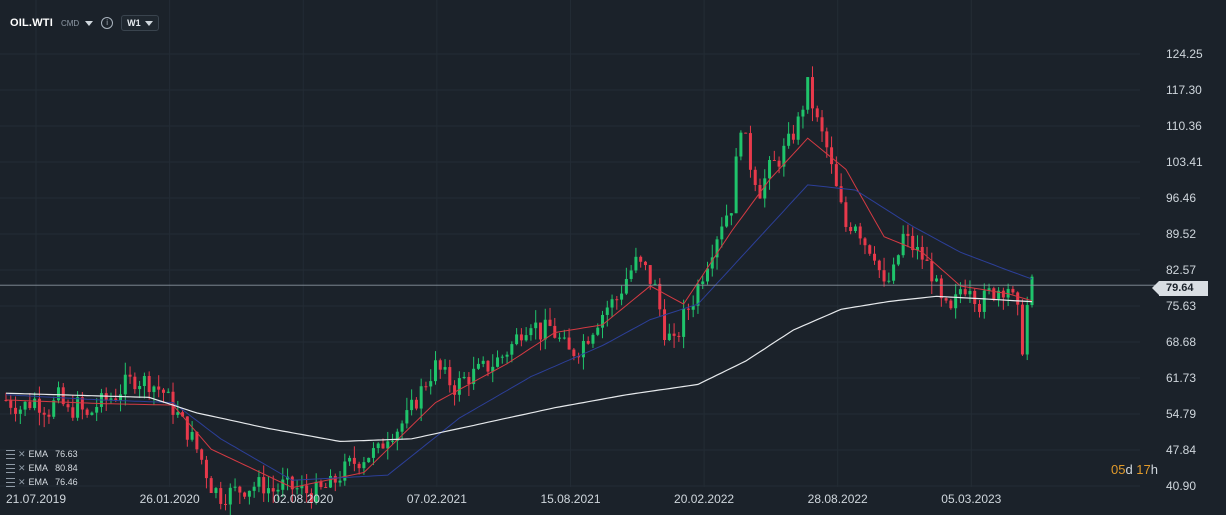 Image resolution: width=1226 pixels, height=515 pixels. What do you see at coordinates (66, 468) in the screenshot?
I see `indicator-value: 80.84` at bounding box center [66, 468].